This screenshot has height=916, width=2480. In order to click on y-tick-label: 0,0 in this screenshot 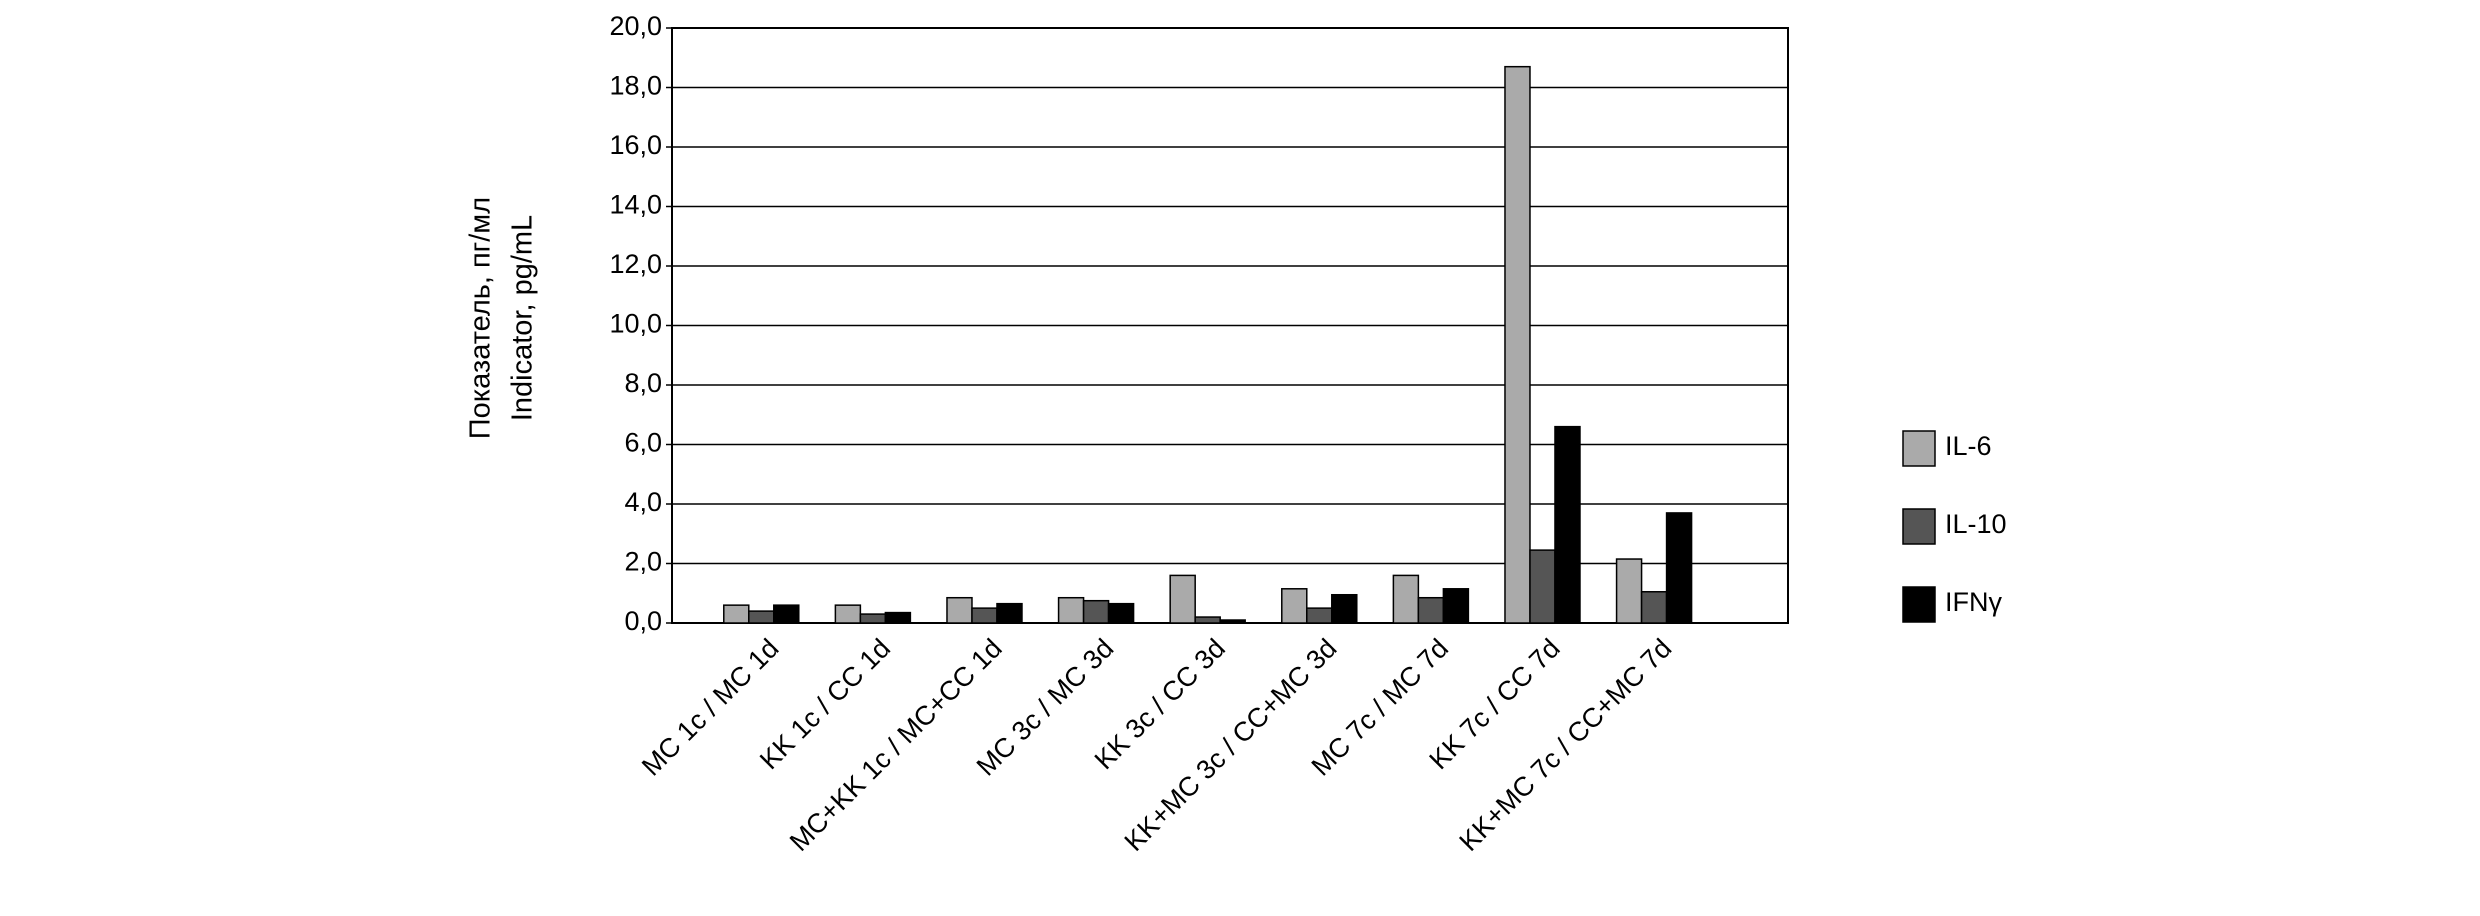, I will do `click(643, 621)`.